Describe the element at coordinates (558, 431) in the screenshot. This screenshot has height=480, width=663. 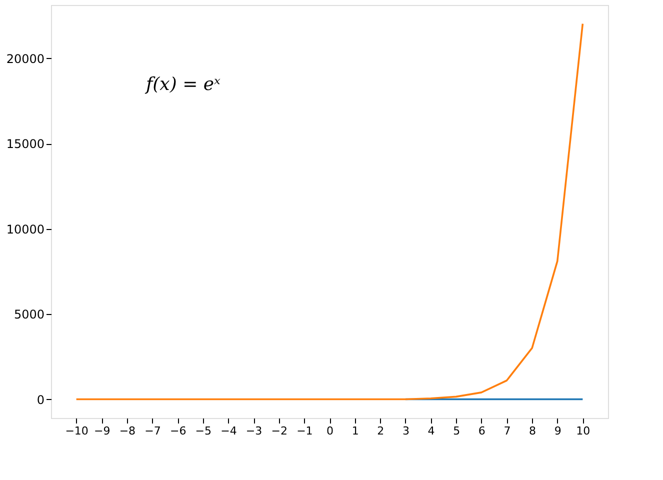
I see `x-tick-label: 9` at that location.